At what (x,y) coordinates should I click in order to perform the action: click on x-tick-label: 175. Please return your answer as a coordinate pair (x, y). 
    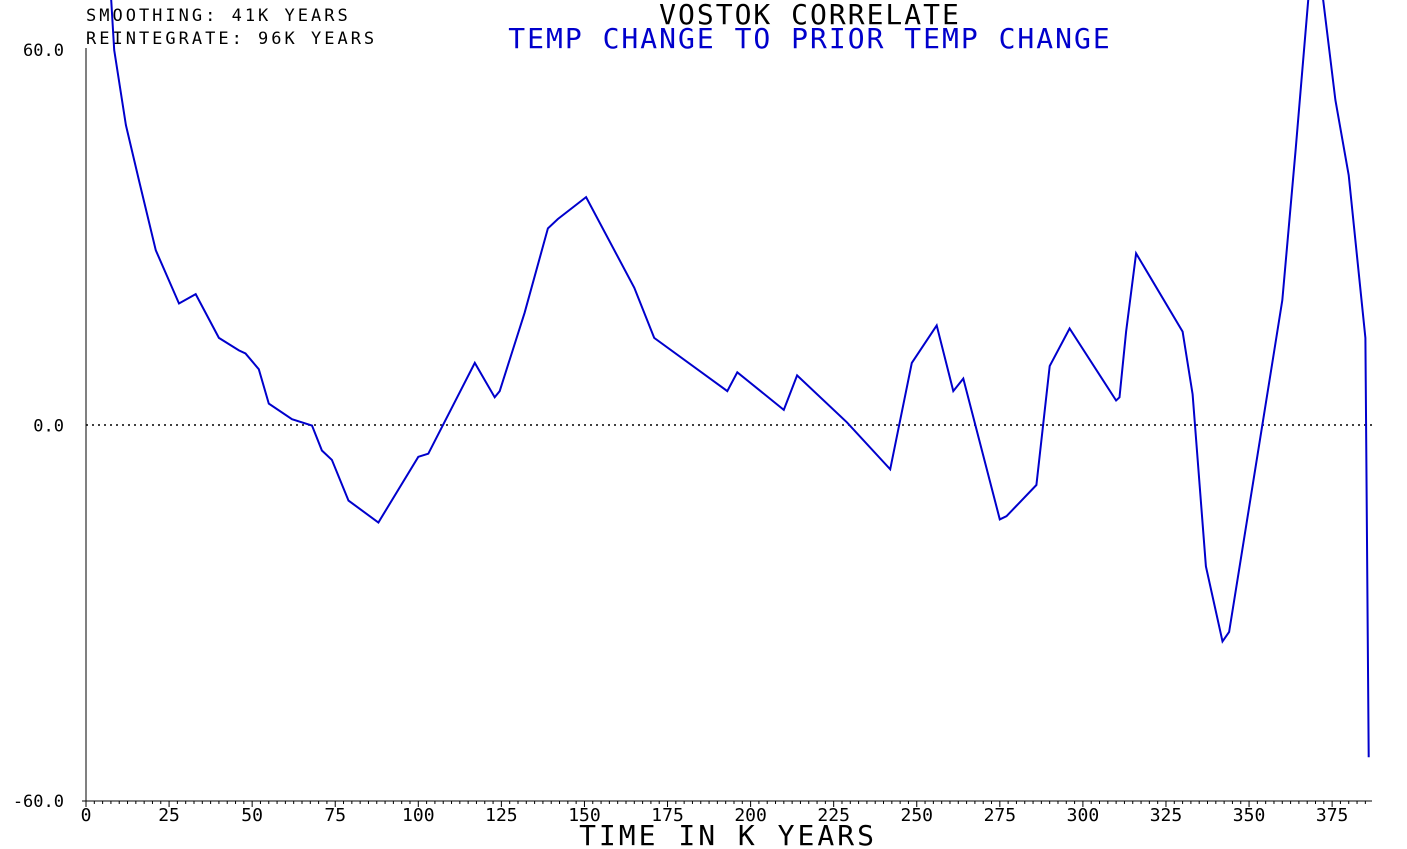
    Looking at the image, I should click on (667, 815).